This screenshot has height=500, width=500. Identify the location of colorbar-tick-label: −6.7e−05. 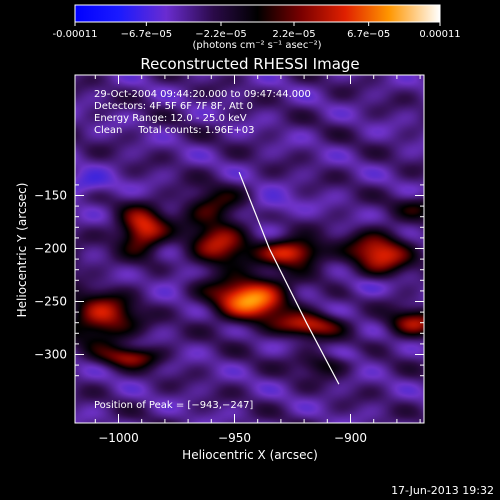
(147, 34).